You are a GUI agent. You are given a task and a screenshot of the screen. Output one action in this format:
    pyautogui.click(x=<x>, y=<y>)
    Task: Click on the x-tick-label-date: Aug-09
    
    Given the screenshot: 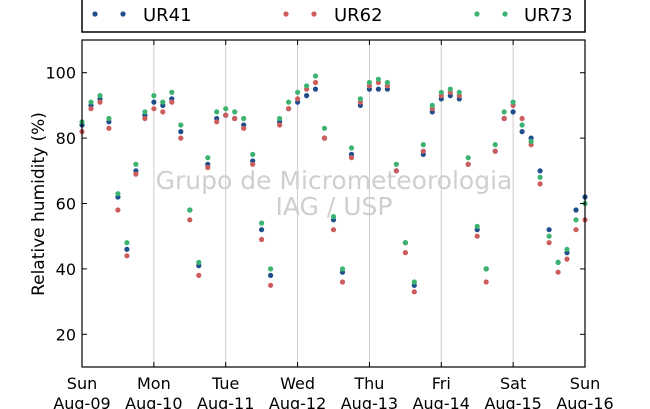 What is the action you would take?
    pyautogui.click(x=81, y=401)
    